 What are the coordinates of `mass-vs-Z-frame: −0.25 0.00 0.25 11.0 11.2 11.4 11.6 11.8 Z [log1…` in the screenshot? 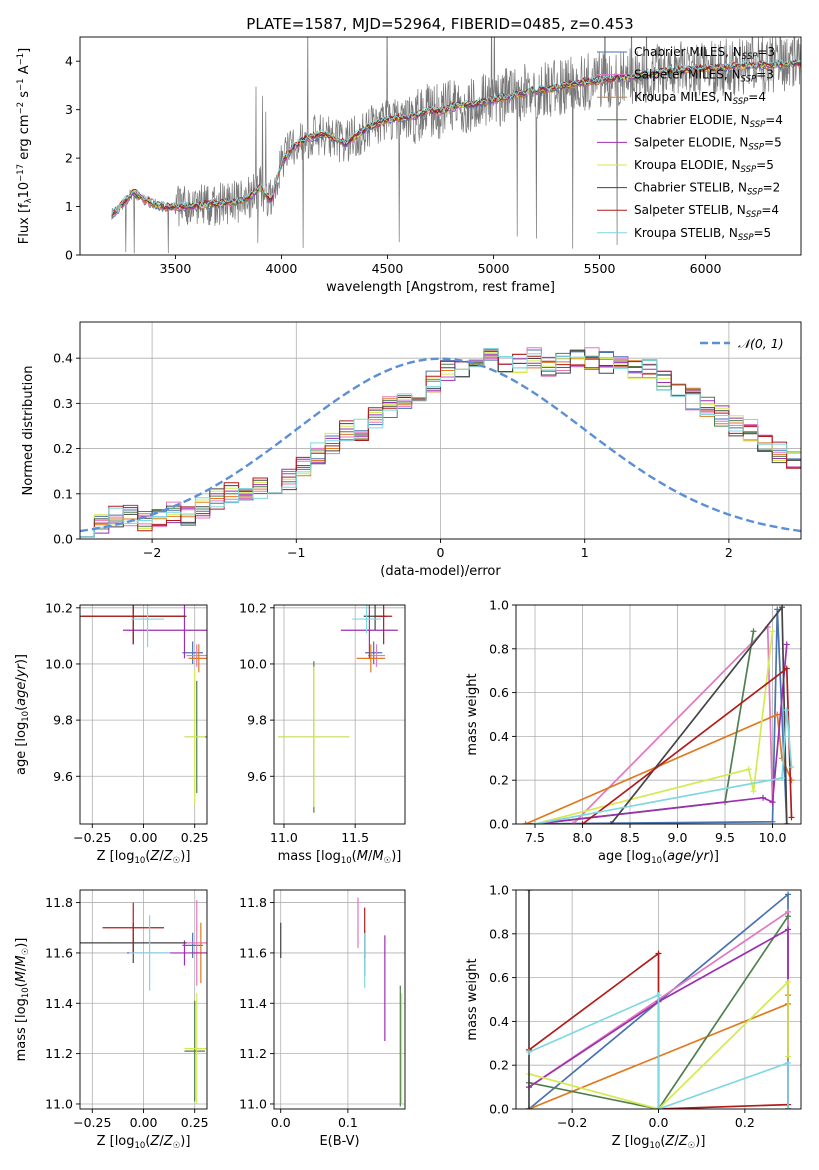 It's located at (111, 1020).